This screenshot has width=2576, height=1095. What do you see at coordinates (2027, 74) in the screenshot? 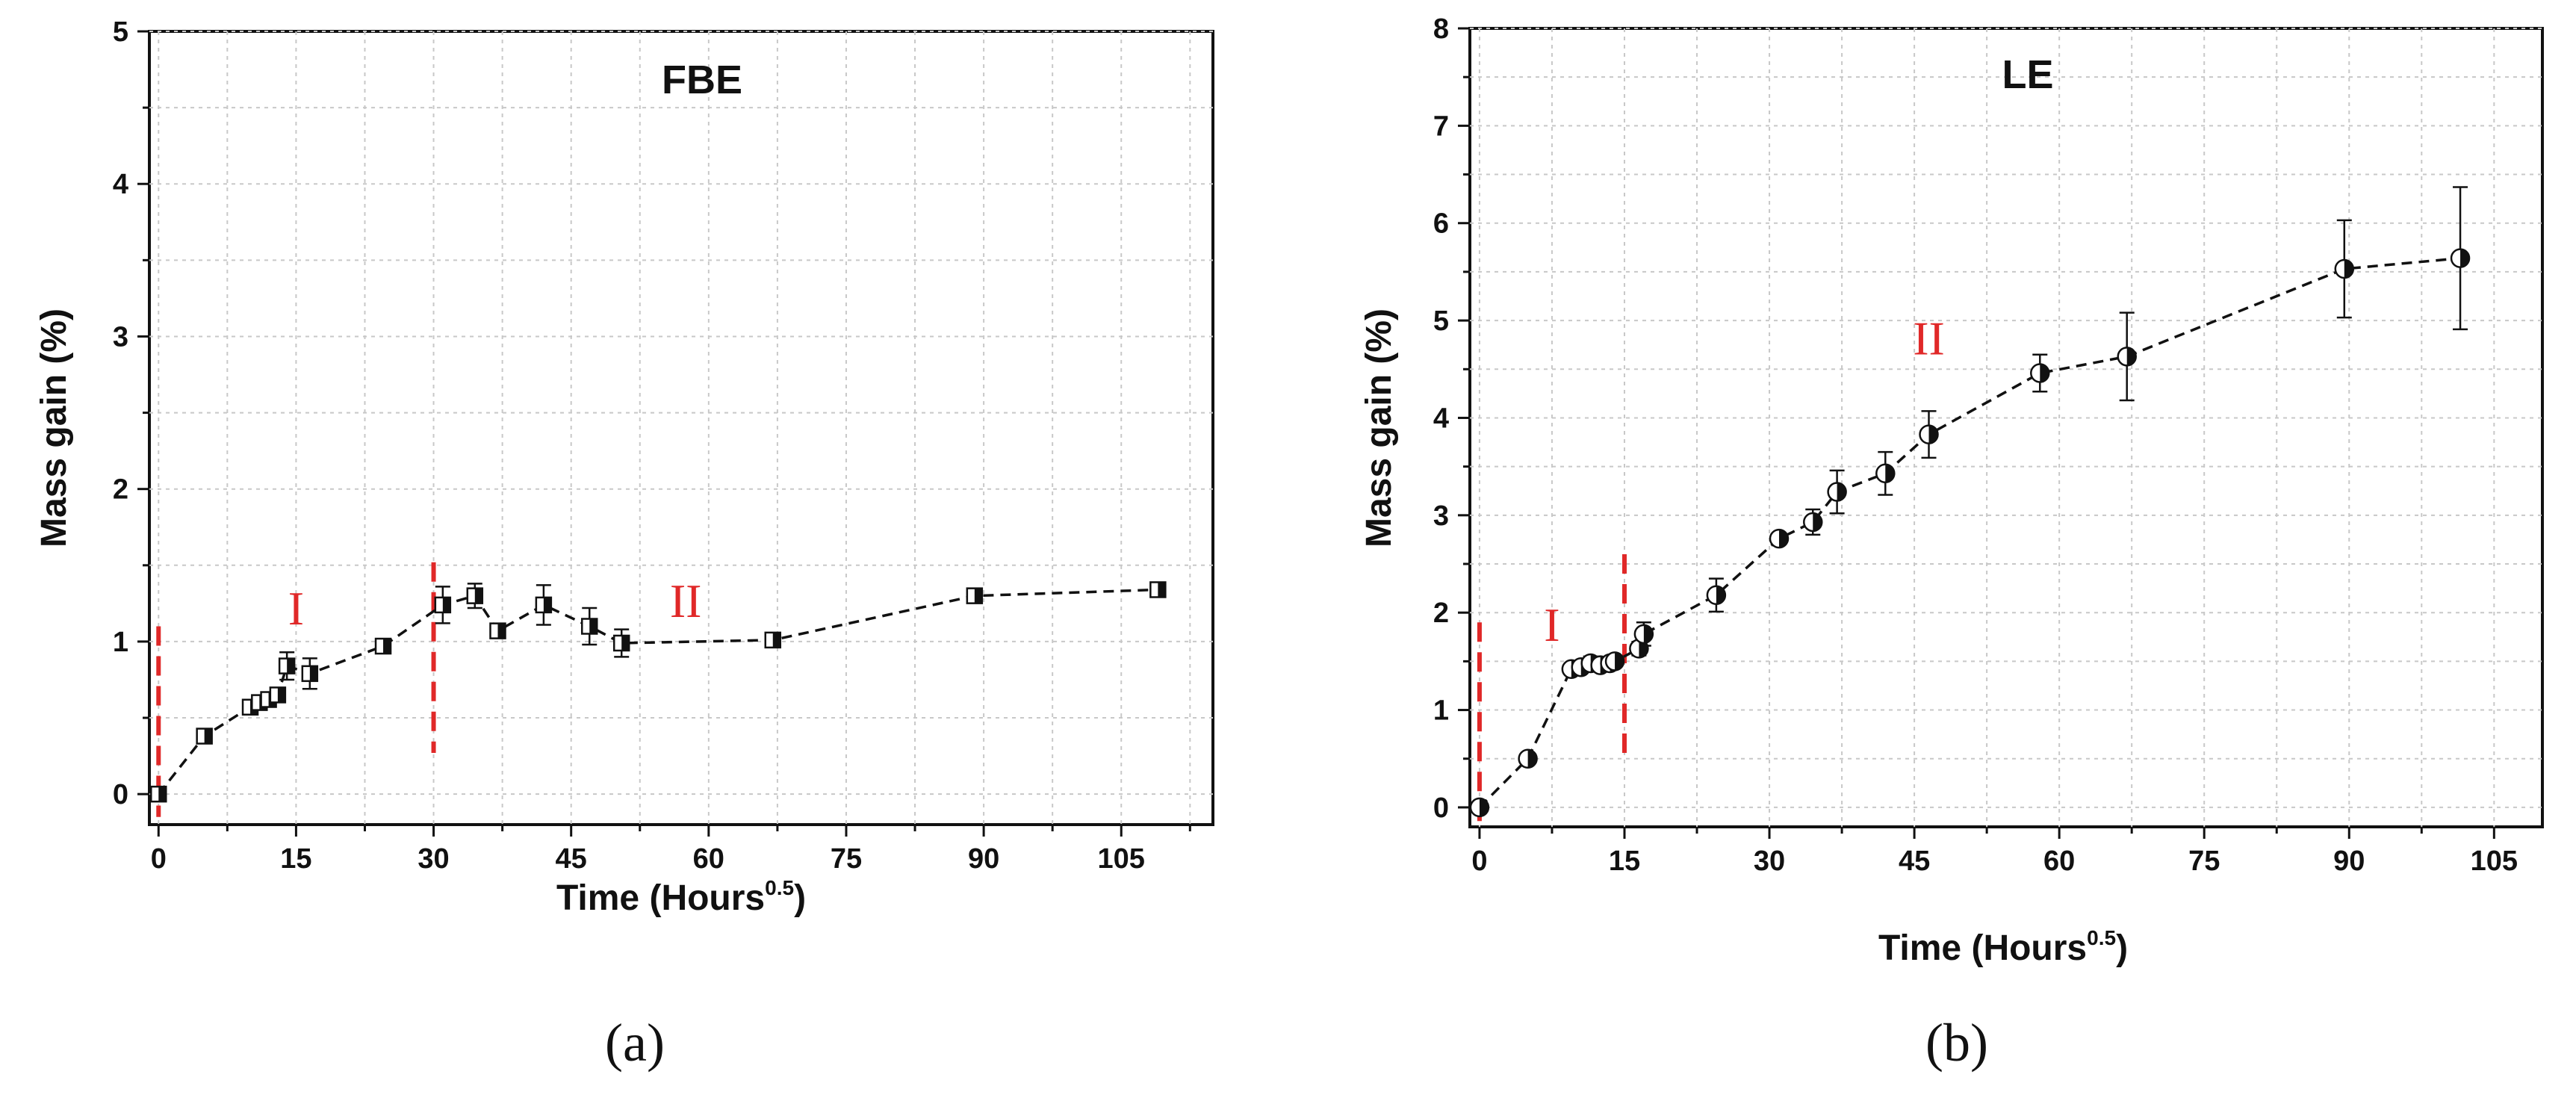
I see `chart-title: LE` at bounding box center [2027, 74].